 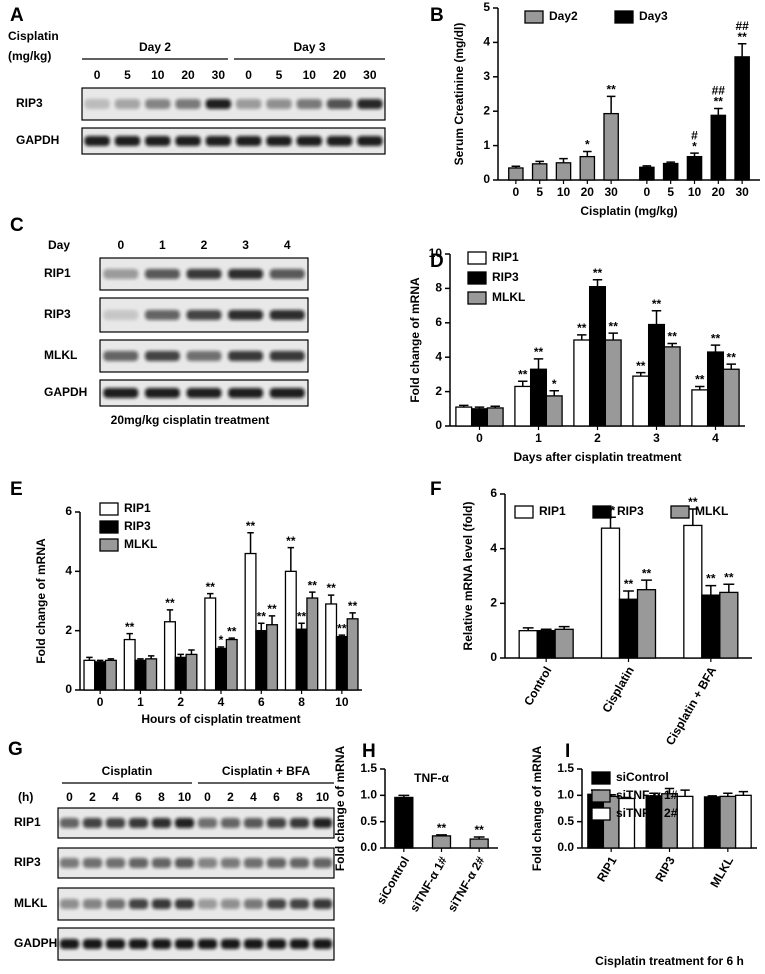 What do you see at coordinates (393, 880) in the screenshot?
I see `x-tick-label: siControl` at bounding box center [393, 880].